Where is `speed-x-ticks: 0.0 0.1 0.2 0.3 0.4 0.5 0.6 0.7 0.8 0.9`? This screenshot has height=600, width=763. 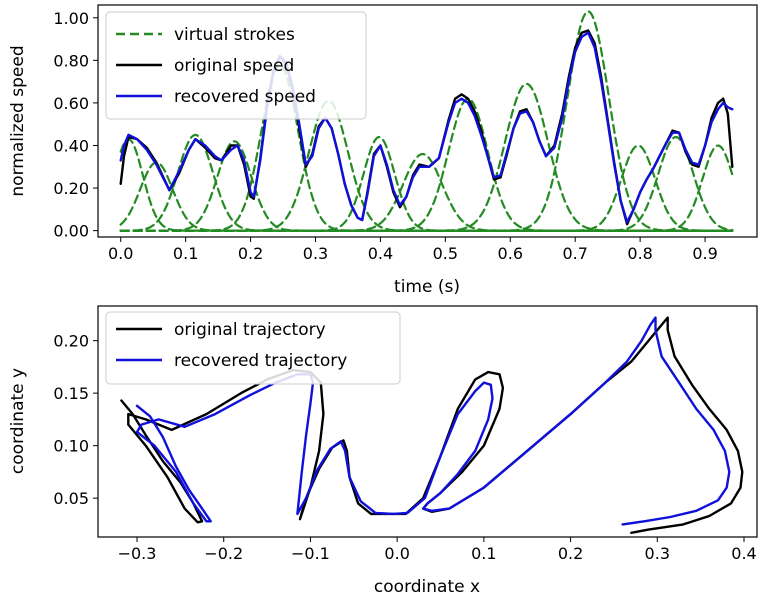 speed-x-ticks: 0.0 0.1 0.2 0.3 0.4 0.5 0.6 0.7 0.8 0.9 is located at coordinates (413, 250).